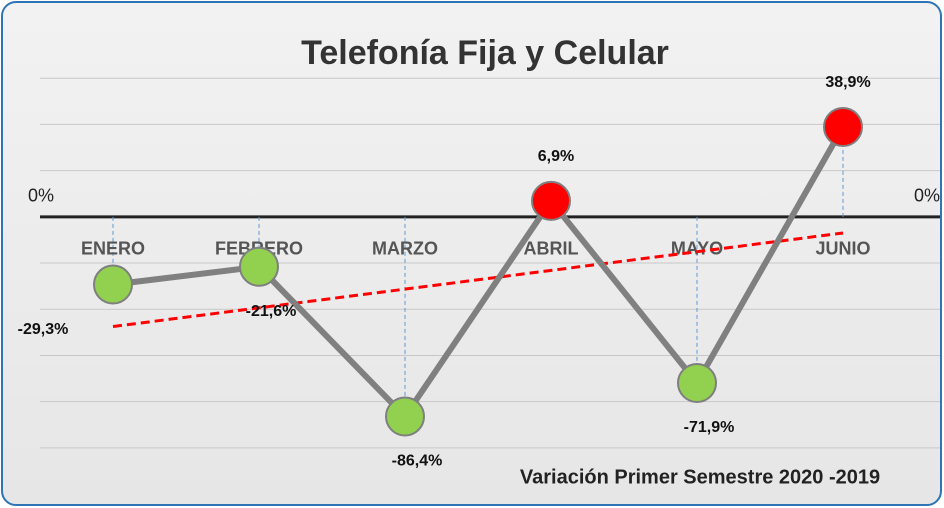 This screenshot has width=944, height=508. Describe the element at coordinates (551, 249) in the screenshot. I see `x-tick-label: ABRIL` at that location.